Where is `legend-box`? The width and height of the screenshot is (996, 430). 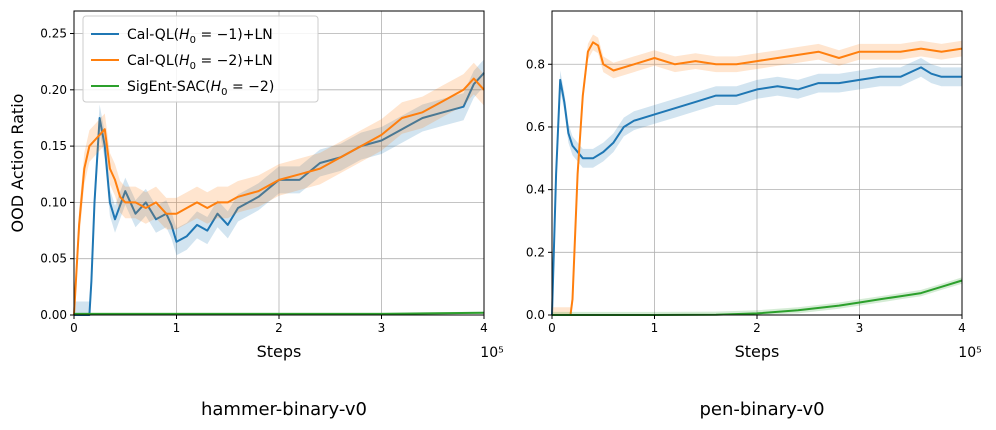
legend-box is located at coordinates (200, 59).